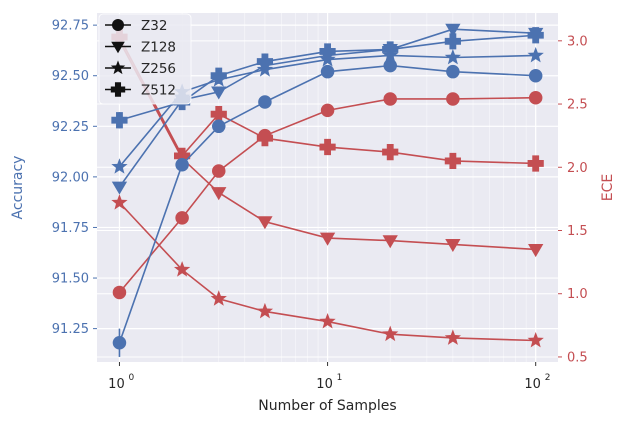 The height and width of the screenshot is (421, 626). What do you see at coordinates (158, 91) in the screenshot?
I see `legend-label-z512: Z512` at bounding box center [158, 91].